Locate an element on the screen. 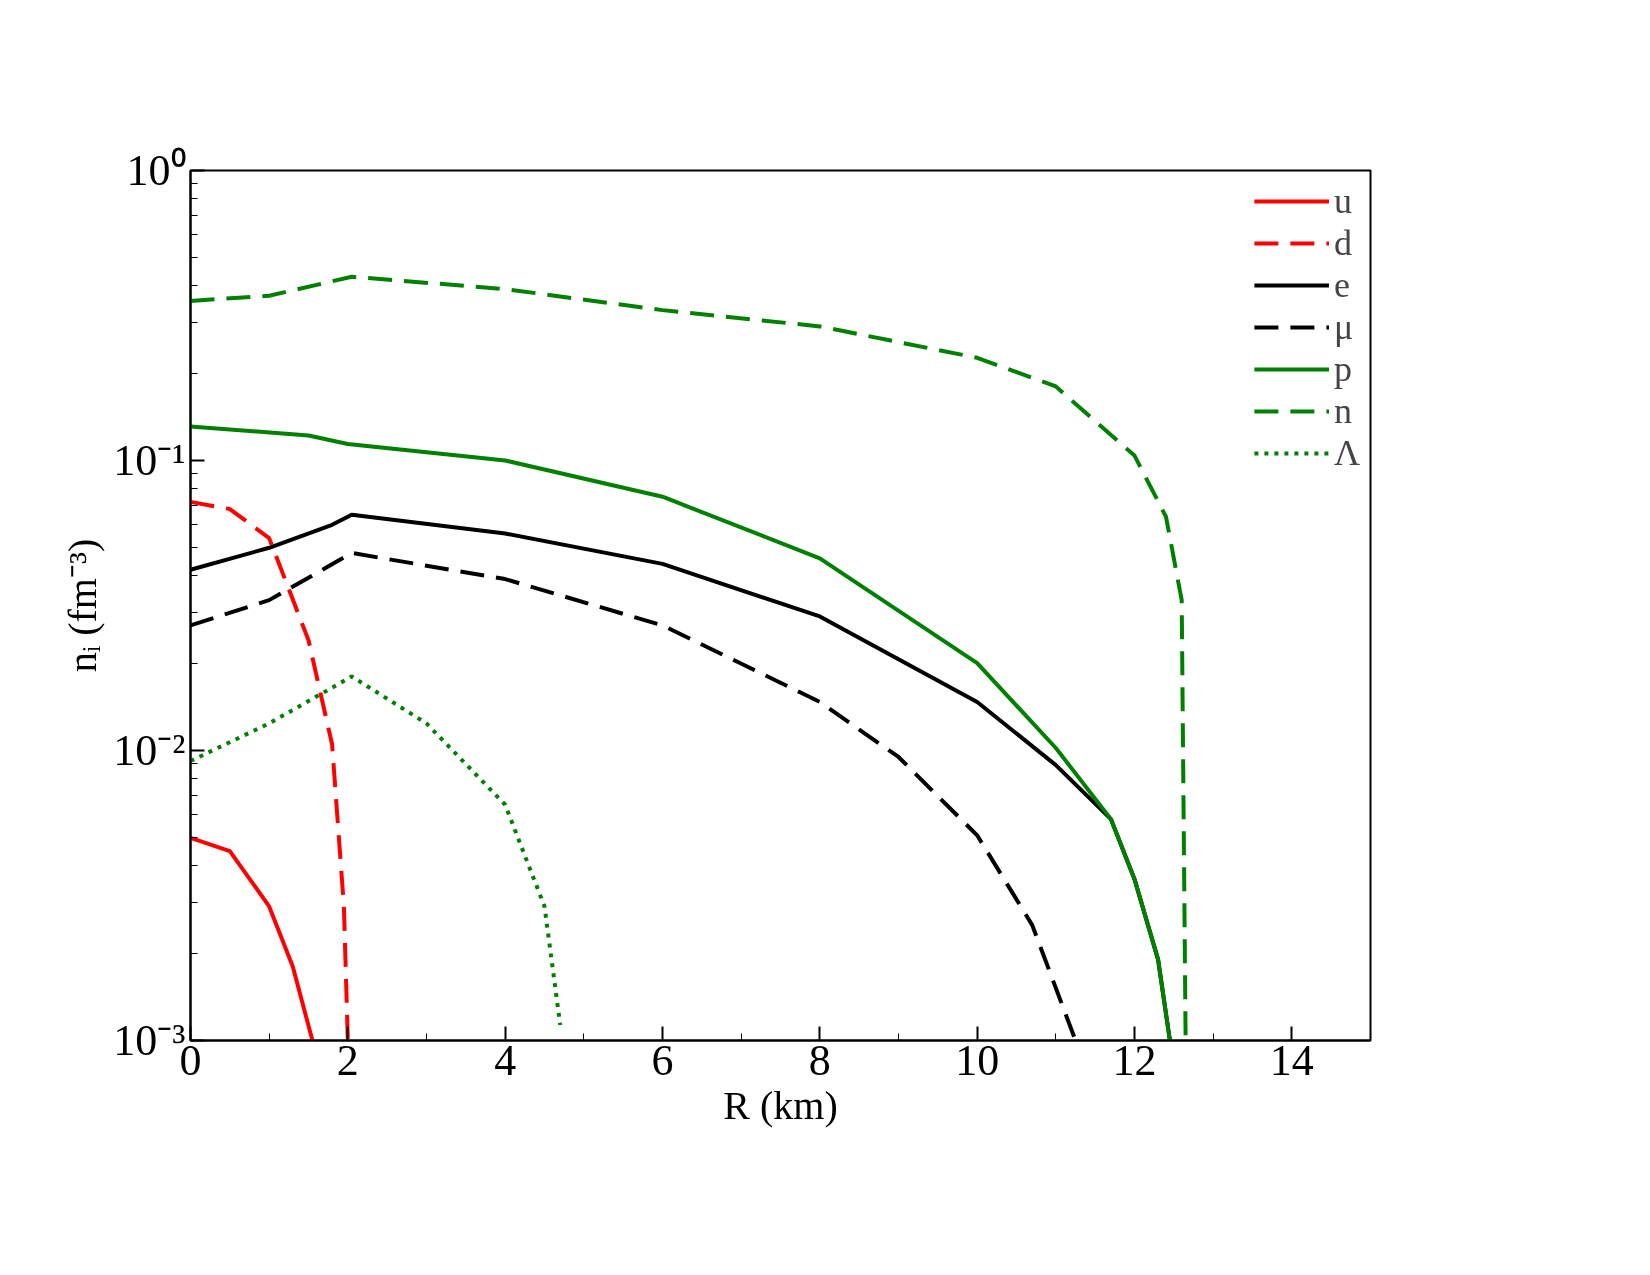 The width and height of the screenshot is (1650, 1275). legend-label: μ is located at coordinates (1343, 327).